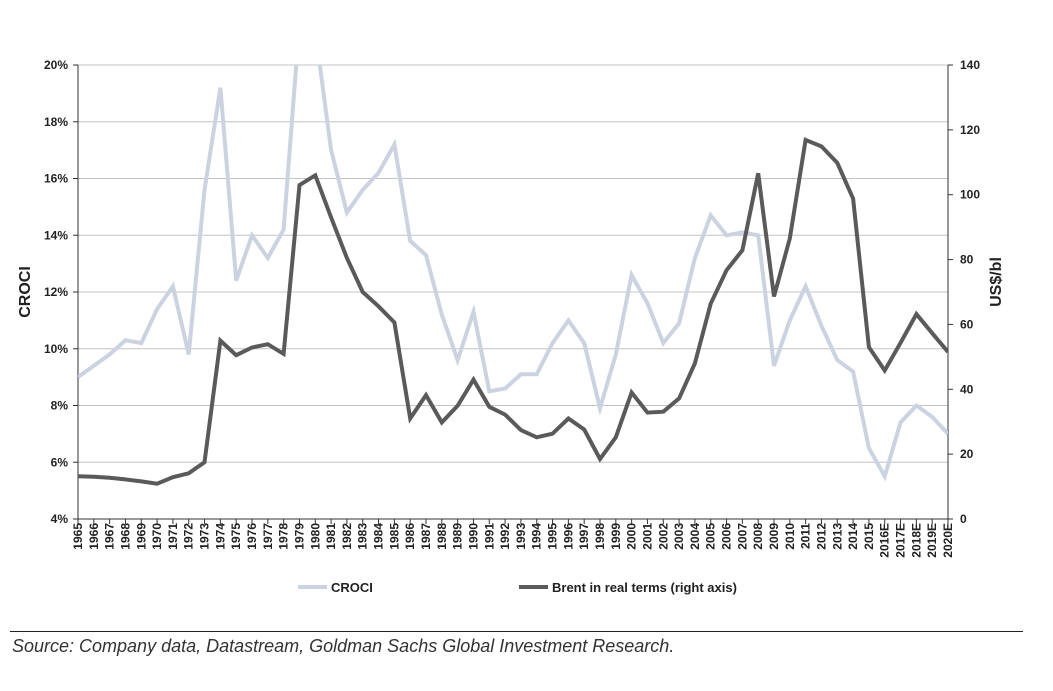 The image size is (1053, 691). Describe the element at coordinates (967, 389) in the screenshot. I see `right-tick-label: 40` at that location.